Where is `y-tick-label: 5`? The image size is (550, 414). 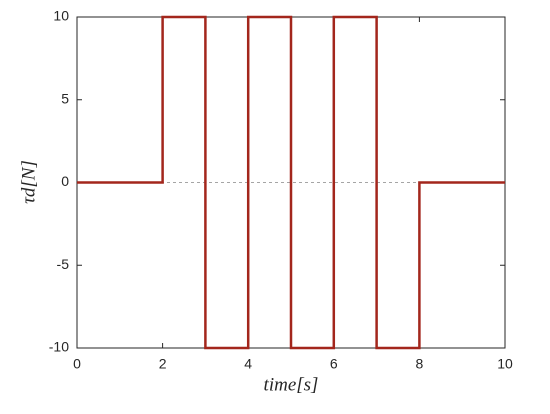 y-tick-label: 5 is located at coordinates (65, 98).